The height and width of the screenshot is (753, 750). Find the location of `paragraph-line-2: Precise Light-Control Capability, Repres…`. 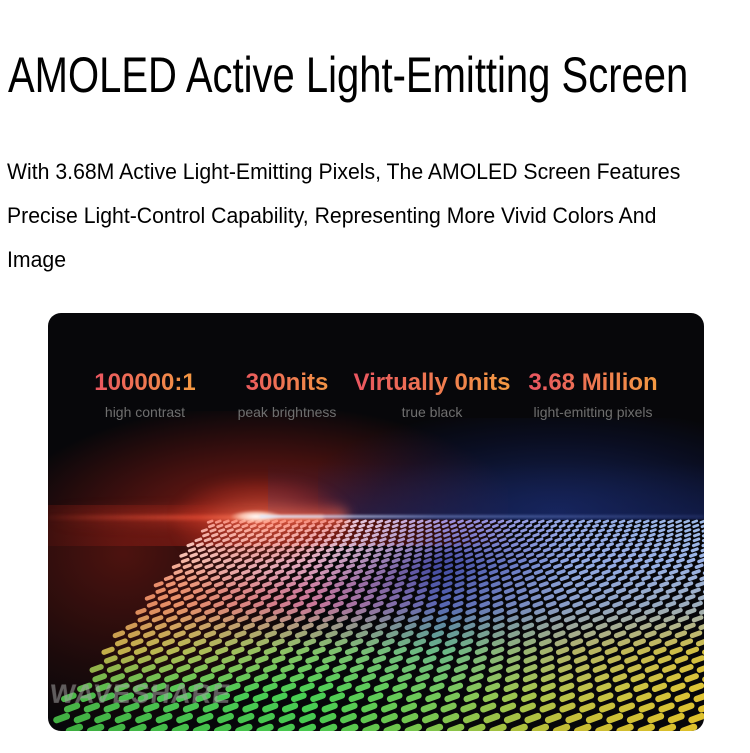

paragraph-line-2: Precise Light-Control Capability, Repres… is located at coordinates (332, 215).